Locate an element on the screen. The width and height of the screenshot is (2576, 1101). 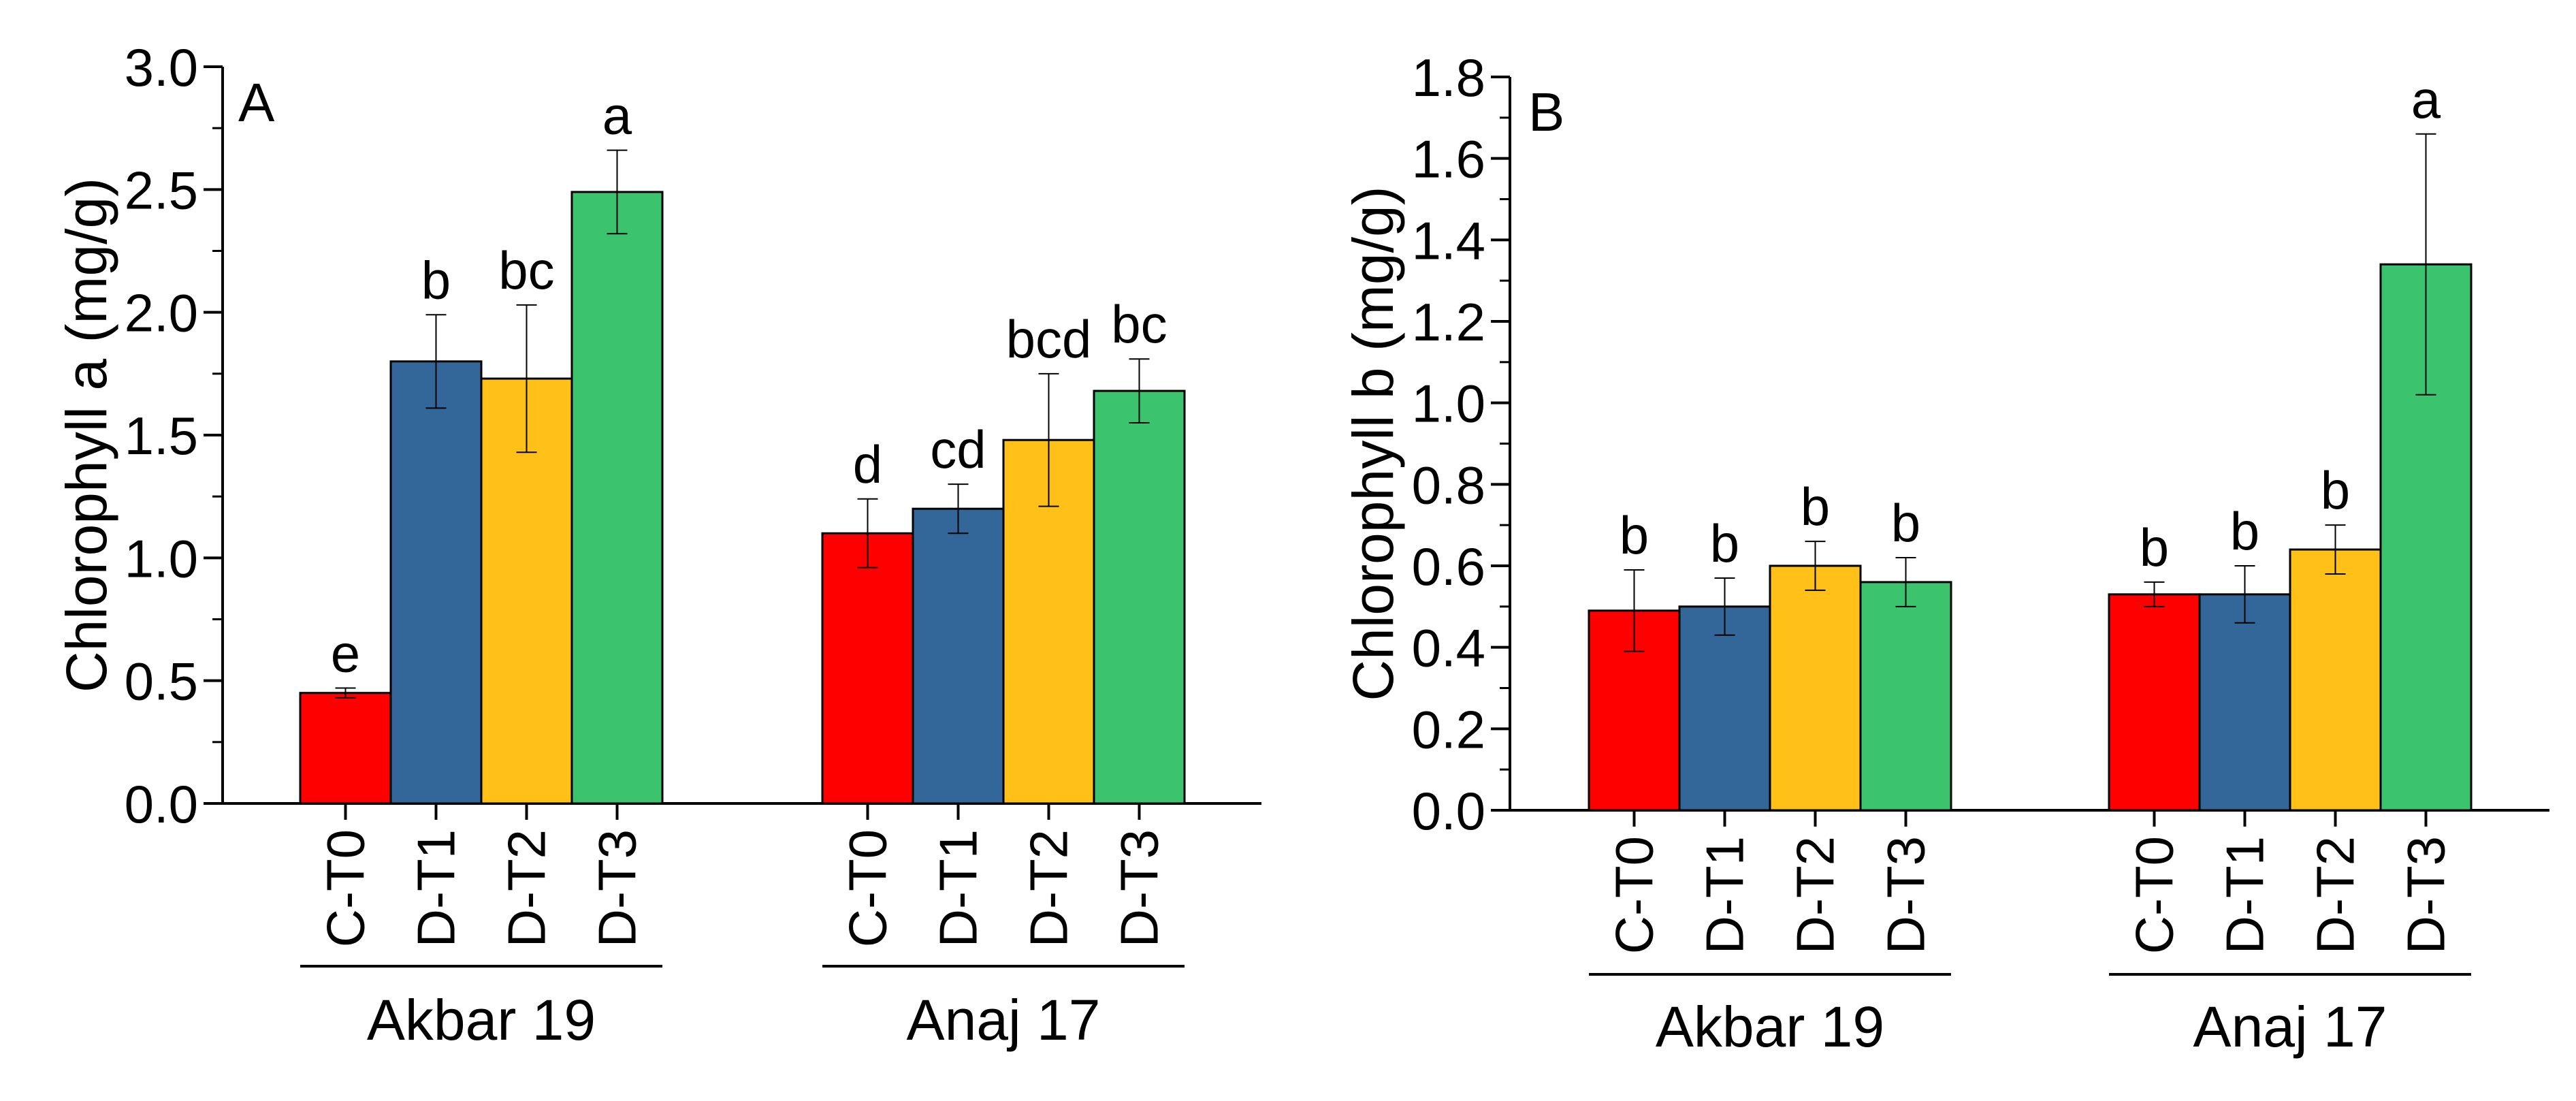
y-tick-label: 0.2 is located at coordinates (1448, 729).